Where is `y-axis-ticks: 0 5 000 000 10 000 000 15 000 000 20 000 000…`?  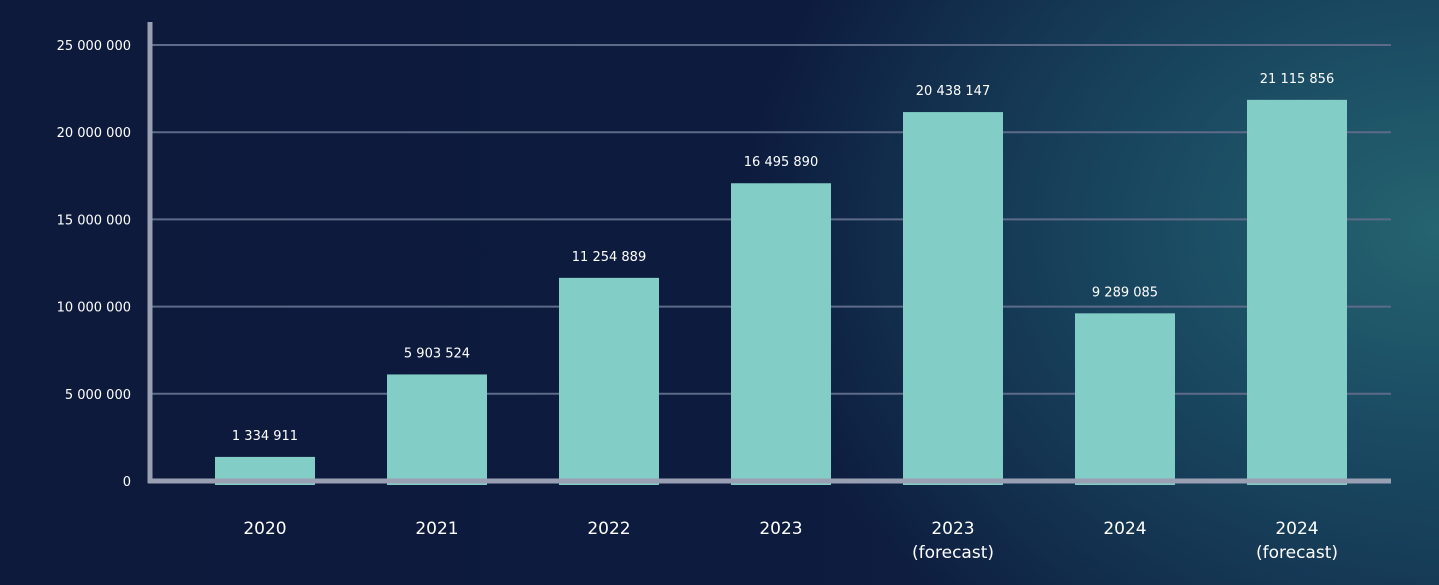
y-axis-ticks: 0 5 000 000 10 000 000 15 000 000 20 000 000… is located at coordinates (94, 264).